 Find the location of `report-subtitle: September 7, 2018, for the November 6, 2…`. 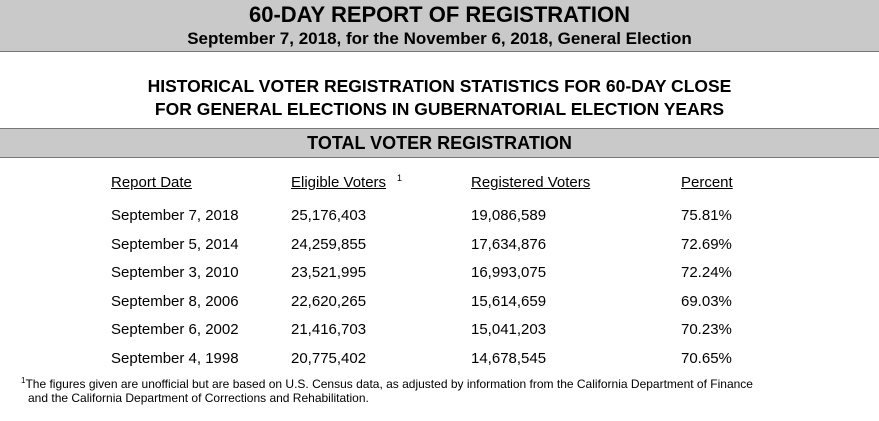

report-subtitle: September 7, 2018, for the November 6, 2… is located at coordinates (439, 38).